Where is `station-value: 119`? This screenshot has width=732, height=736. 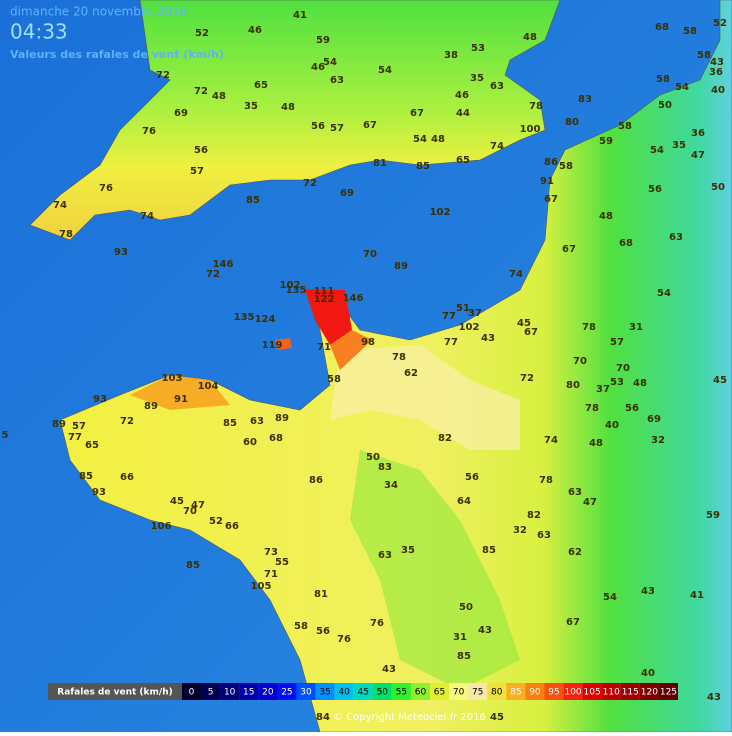
station-value: 119 is located at coordinates (272, 345).